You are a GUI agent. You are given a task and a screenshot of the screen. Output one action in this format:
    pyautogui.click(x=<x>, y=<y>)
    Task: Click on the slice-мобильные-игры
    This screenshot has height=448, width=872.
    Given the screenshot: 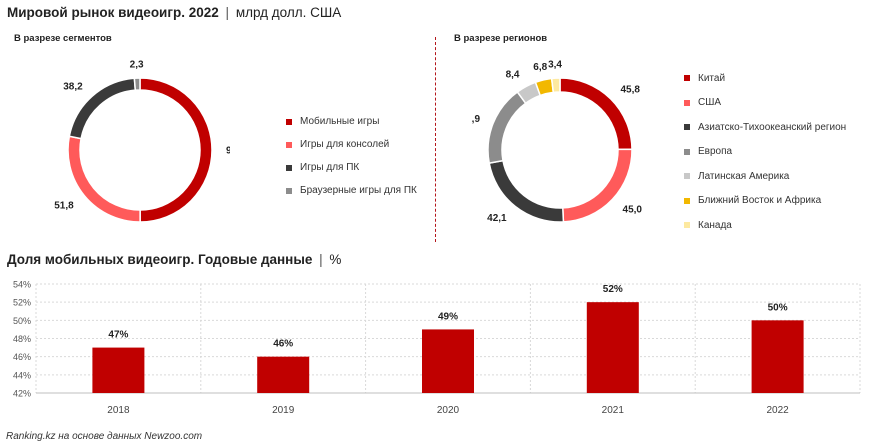 What is the action you would take?
    pyautogui.click(x=176, y=150)
    